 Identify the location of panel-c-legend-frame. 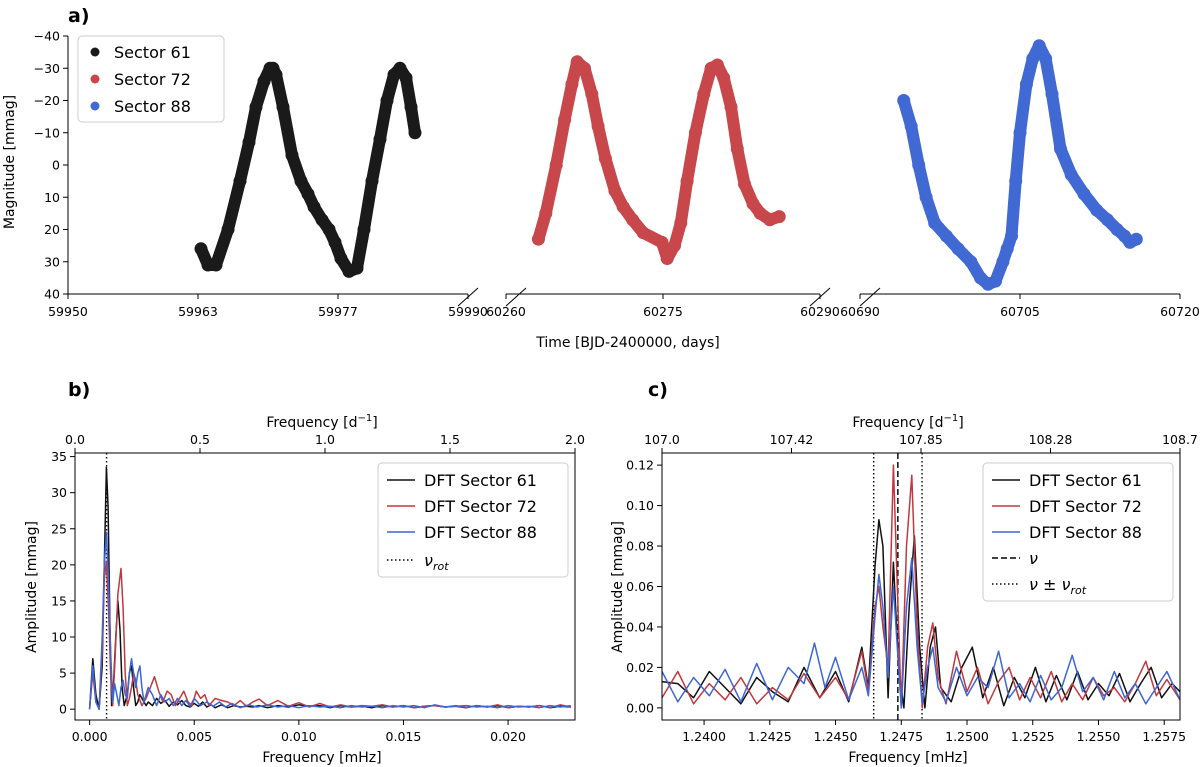
(1078, 532).